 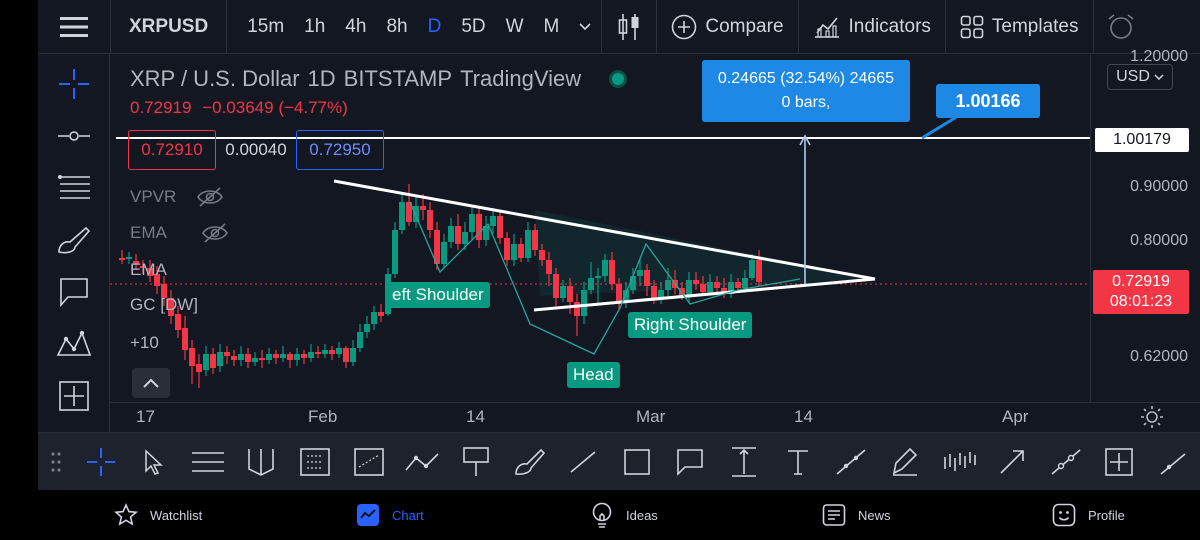 I want to click on measure-callout: 0.24665 (32.54%) 24665 0 bars,, so click(x=806, y=91).